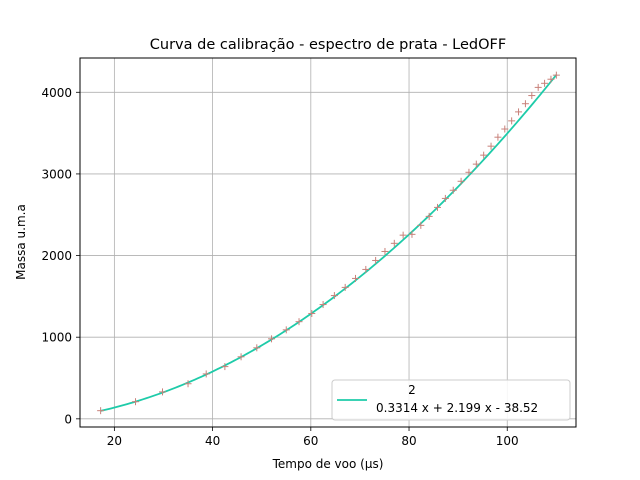 This screenshot has width=640, height=480. What do you see at coordinates (21, 242) in the screenshot?
I see `y-axis-label: Massa u.m.a` at bounding box center [21, 242].